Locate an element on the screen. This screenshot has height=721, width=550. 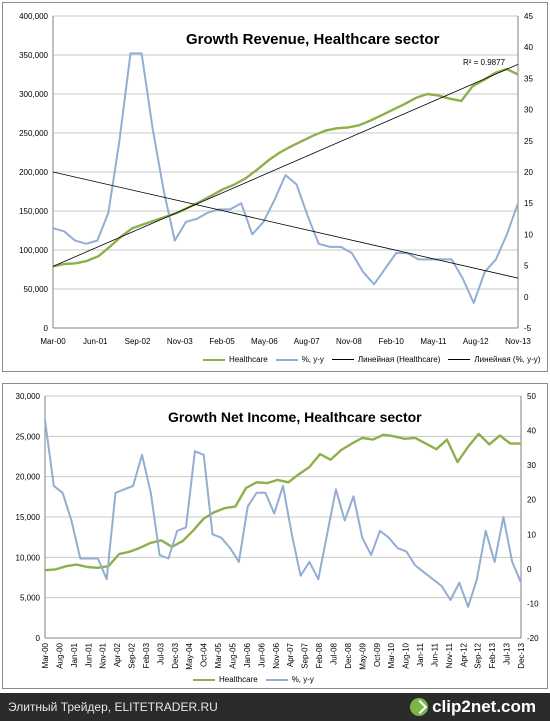
x-tick-label: Jul-13 is located at coordinates (507, 653).